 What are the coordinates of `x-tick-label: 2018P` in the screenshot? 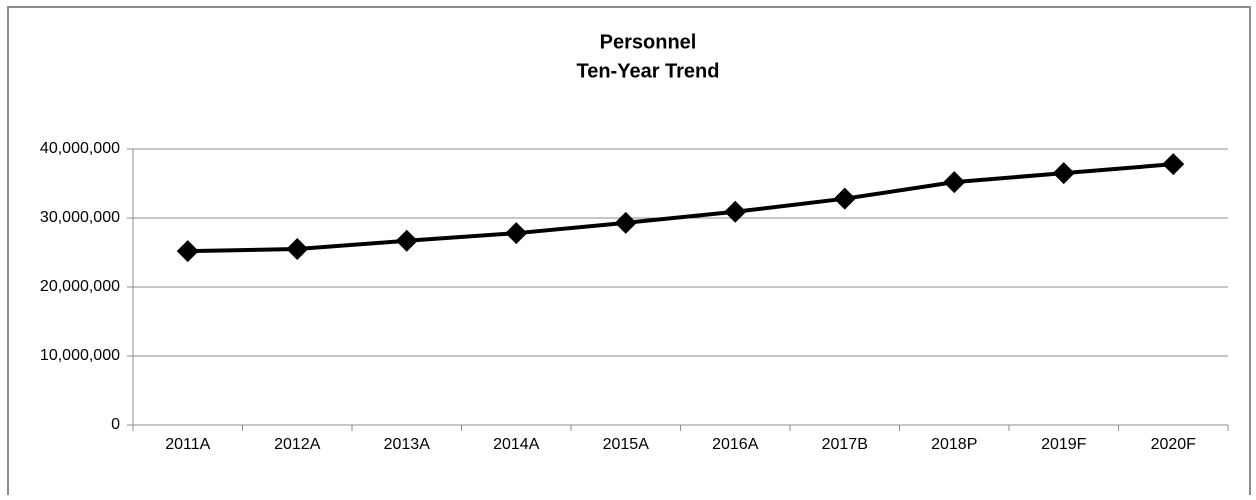 It's located at (954, 444).